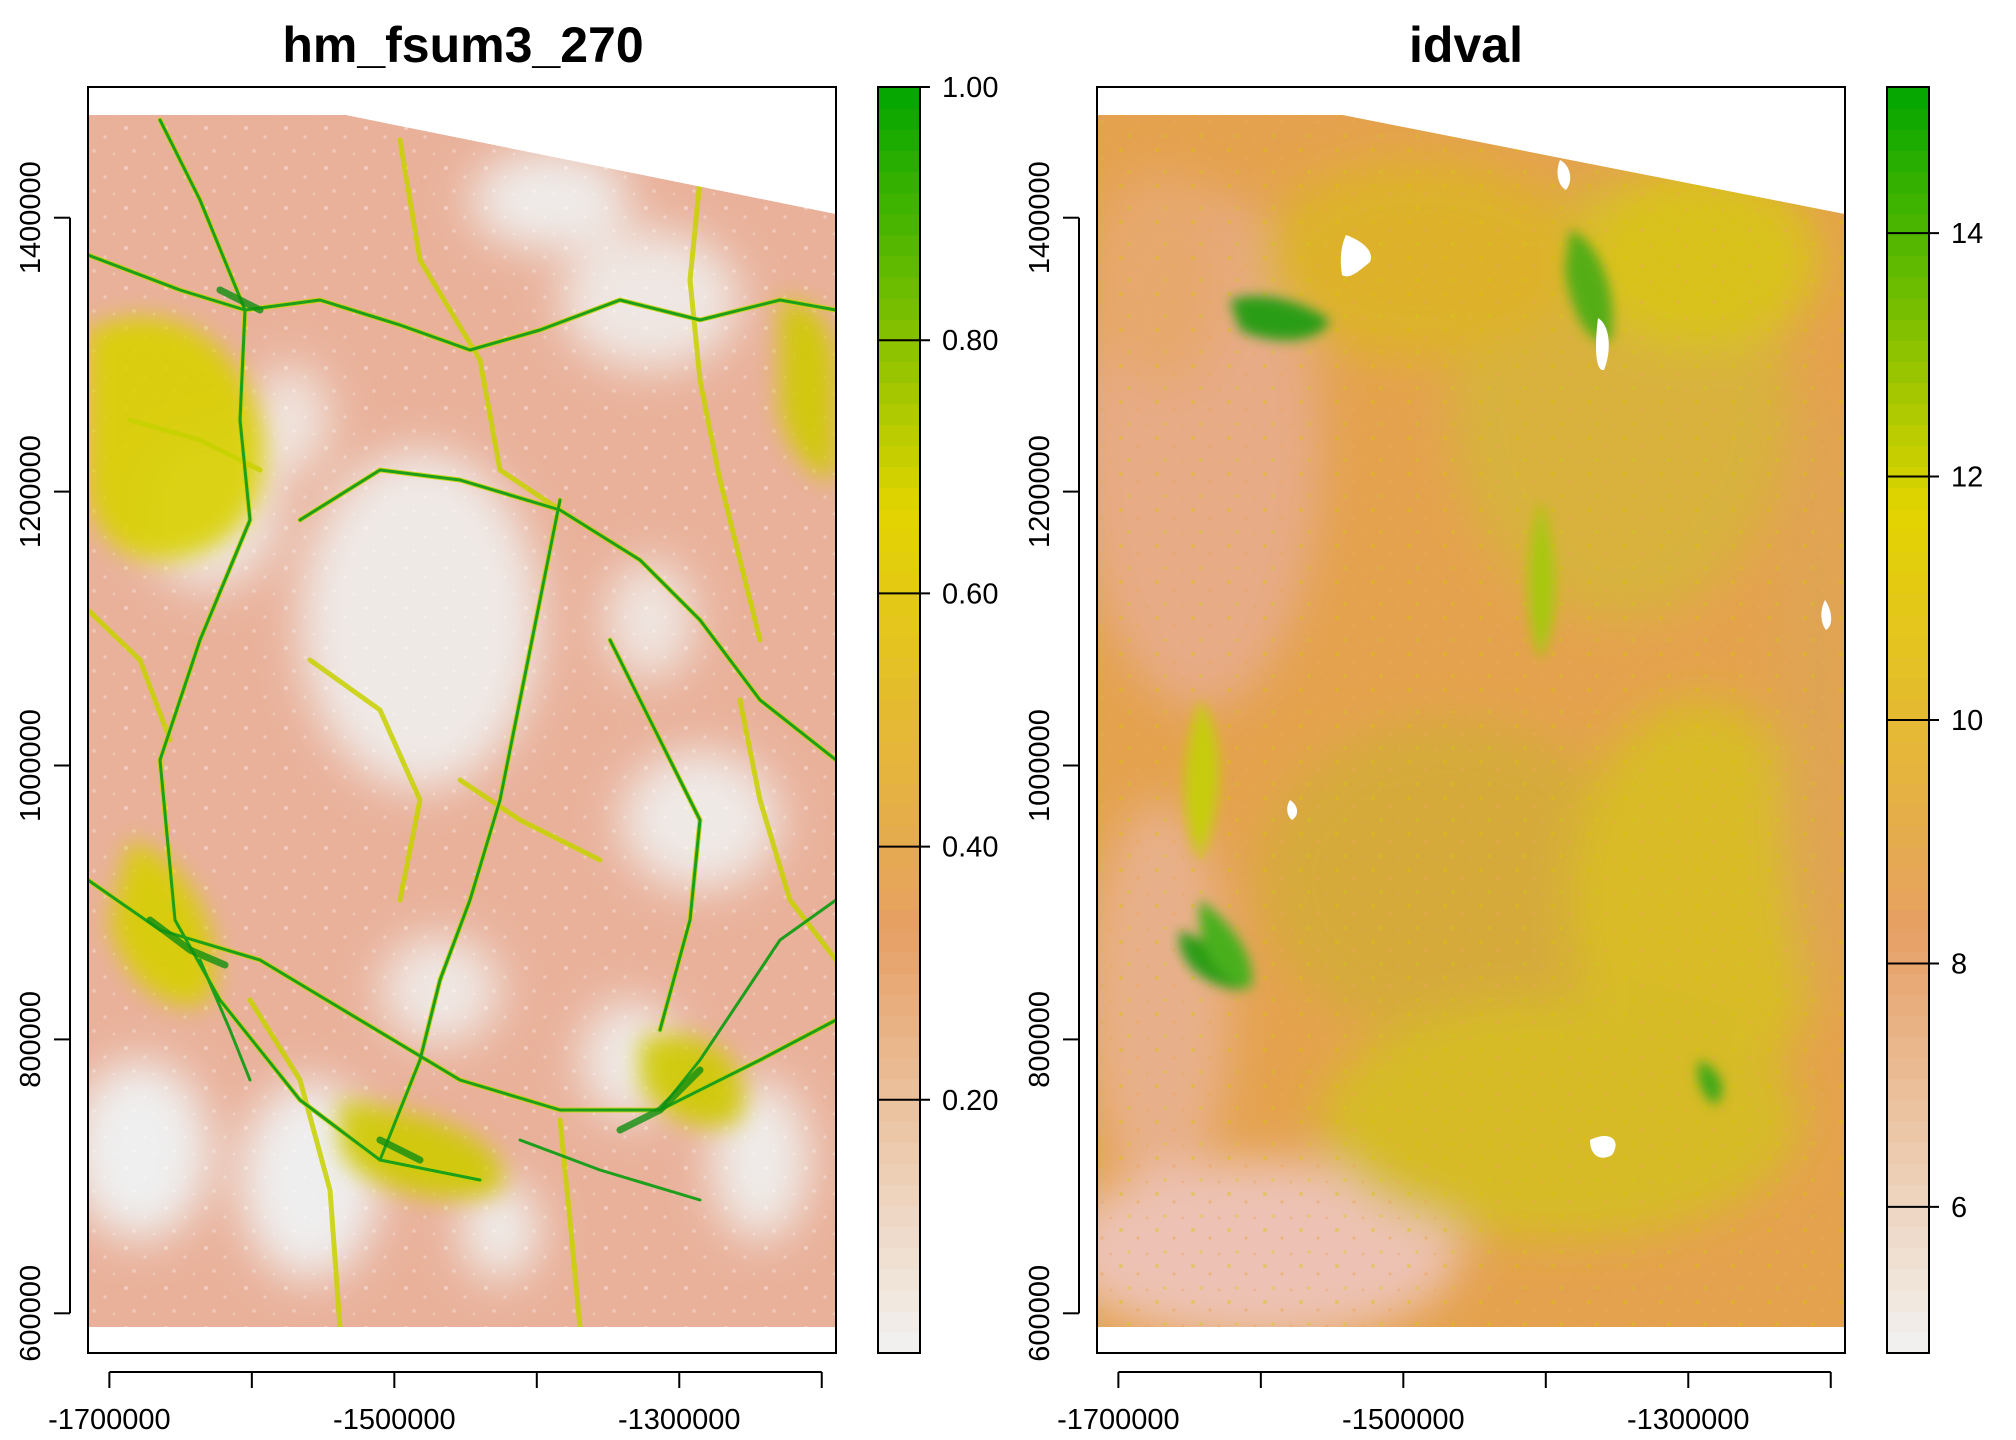 Image resolution: width=2016 pixels, height=1440 pixels. Describe the element at coordinates (970, 1101) in the screenshot. I see `colorbar-tick-label: 0.20` at that location.